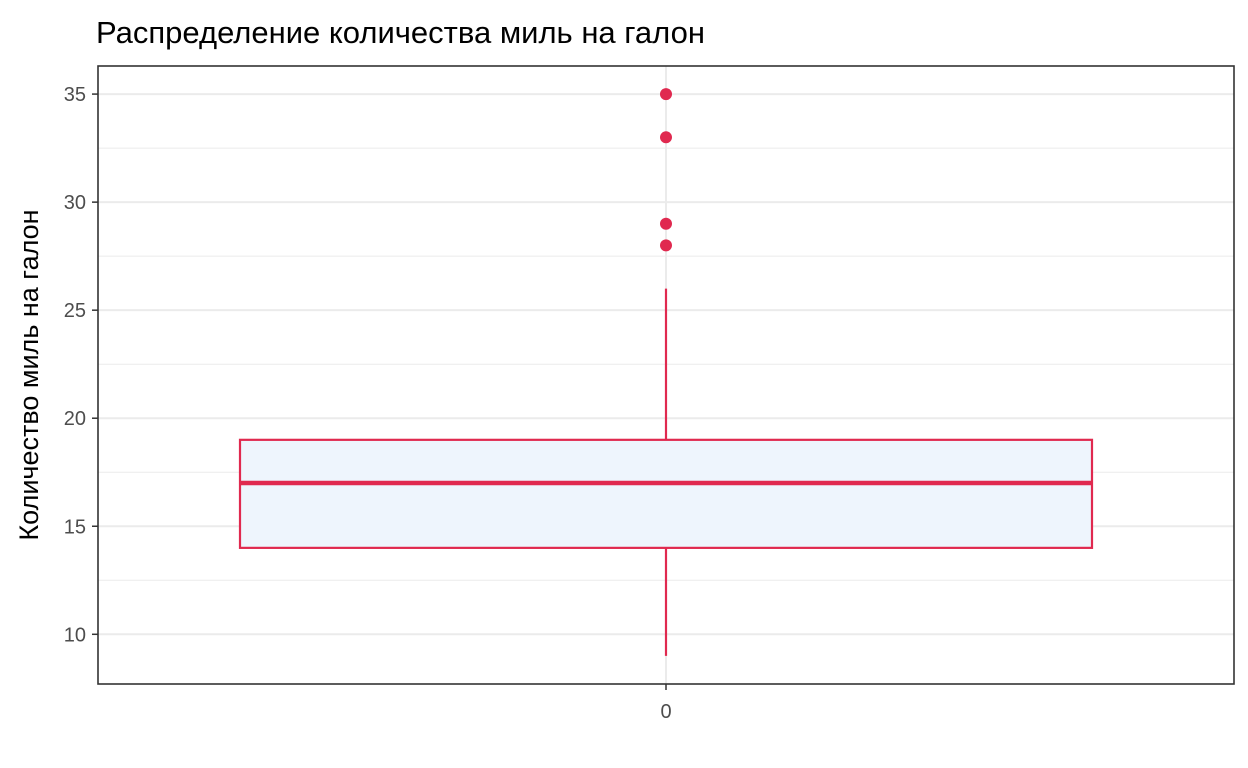  Describe the element at coordinates (75, 95) in the screenshot. I see `y-tick-label: 35` at that location.